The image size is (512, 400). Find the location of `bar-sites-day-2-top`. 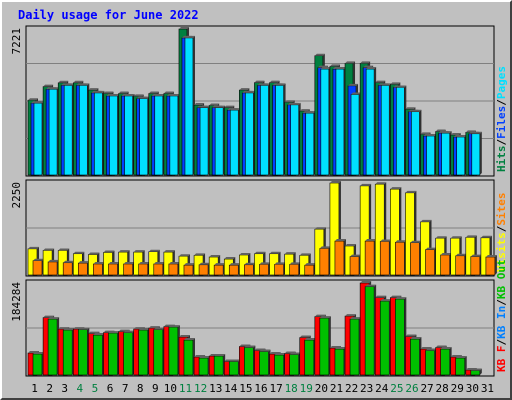

bar-sites-day-2-top is located at coordinates (54, 260).